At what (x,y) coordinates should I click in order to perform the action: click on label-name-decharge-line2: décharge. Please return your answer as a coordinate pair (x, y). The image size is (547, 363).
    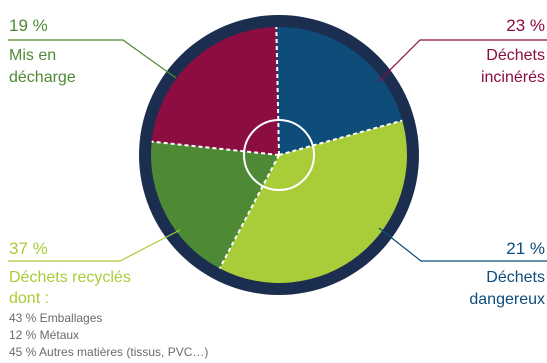
    Looking at the image, I should click on (42, 77).